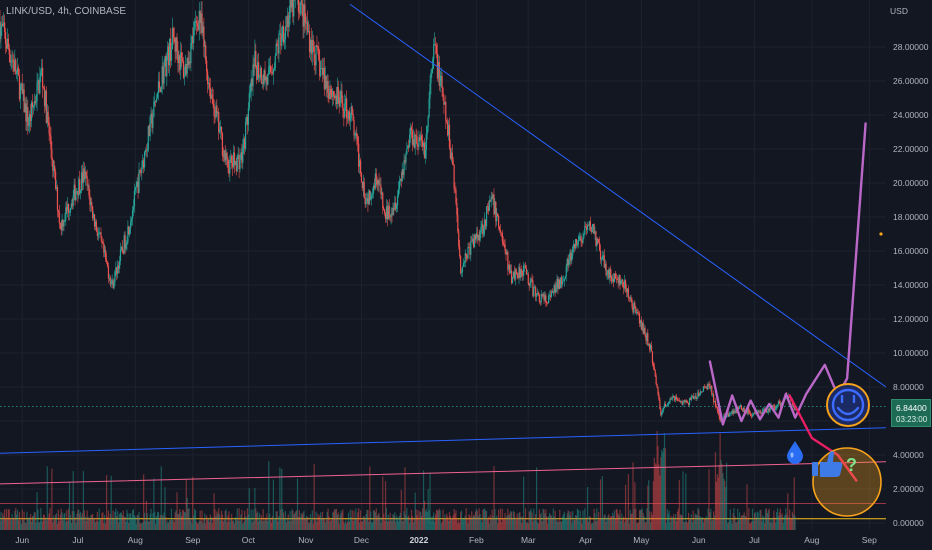 This screenshot has width=932, height=550. What do you see at coordinates (851, 465) in the screenshot?
I see `question-mark-icon: ?` at bounding box center [851, 465].